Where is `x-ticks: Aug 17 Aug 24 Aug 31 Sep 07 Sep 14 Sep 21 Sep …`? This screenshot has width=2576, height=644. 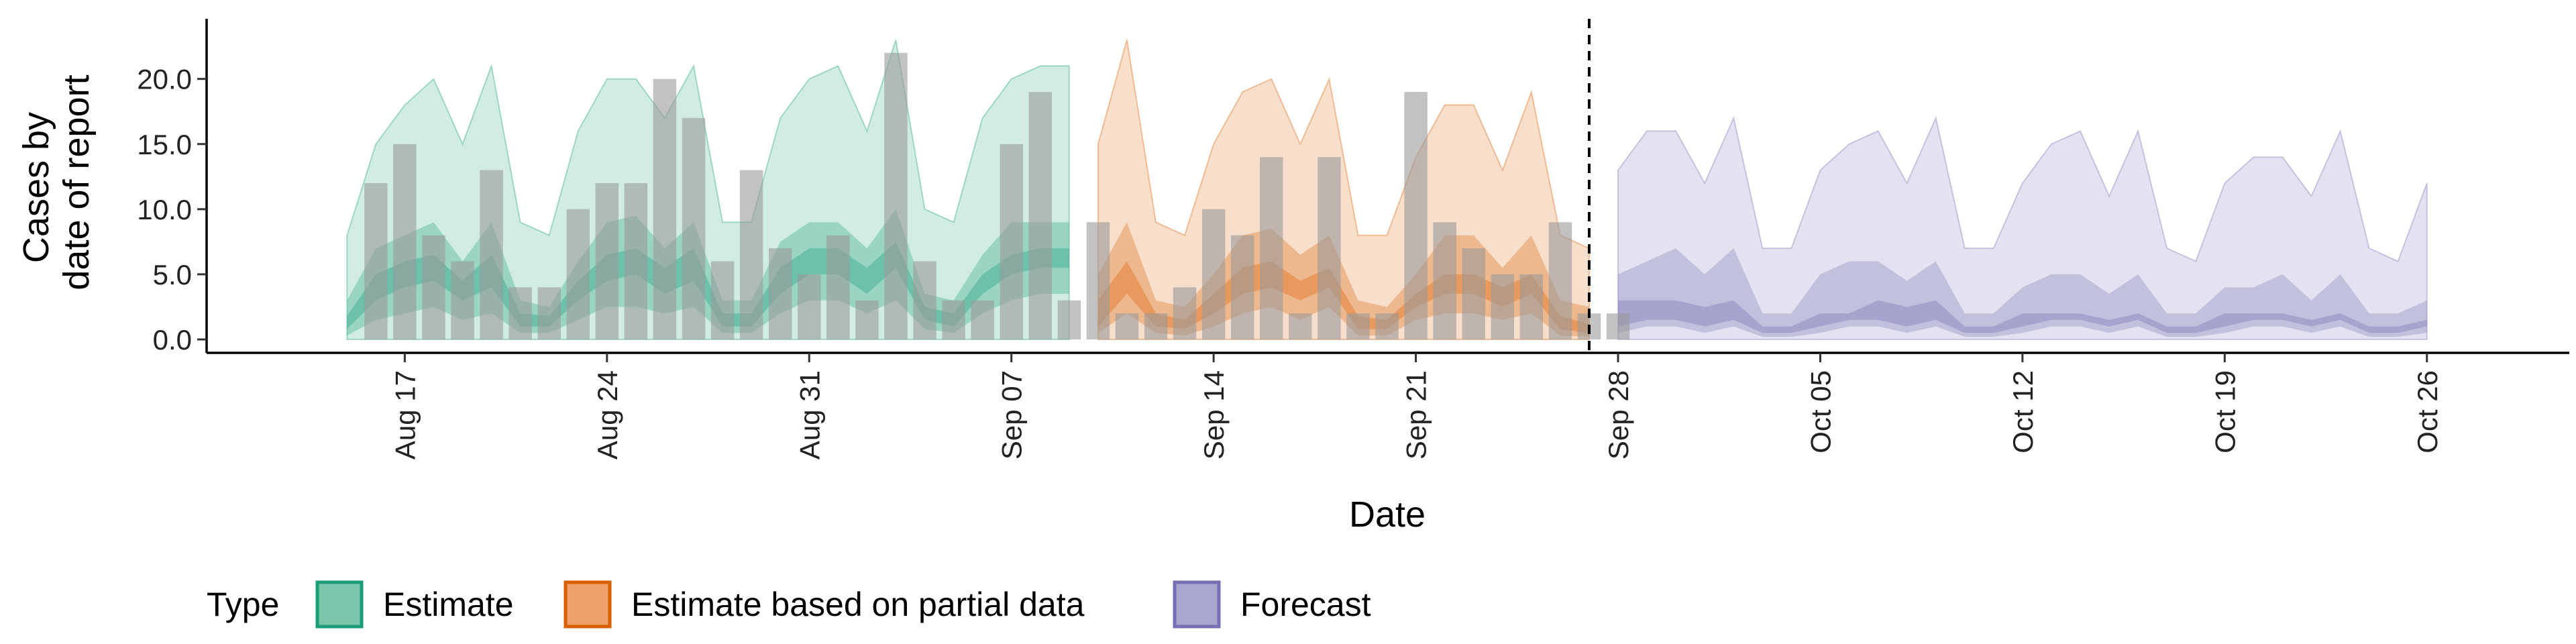
x-ticks: Aug 17 Aug 24 Aug 31 Sep 07 Sep 14 Sep 21 Sep … is located at coordinates (1416, 406).